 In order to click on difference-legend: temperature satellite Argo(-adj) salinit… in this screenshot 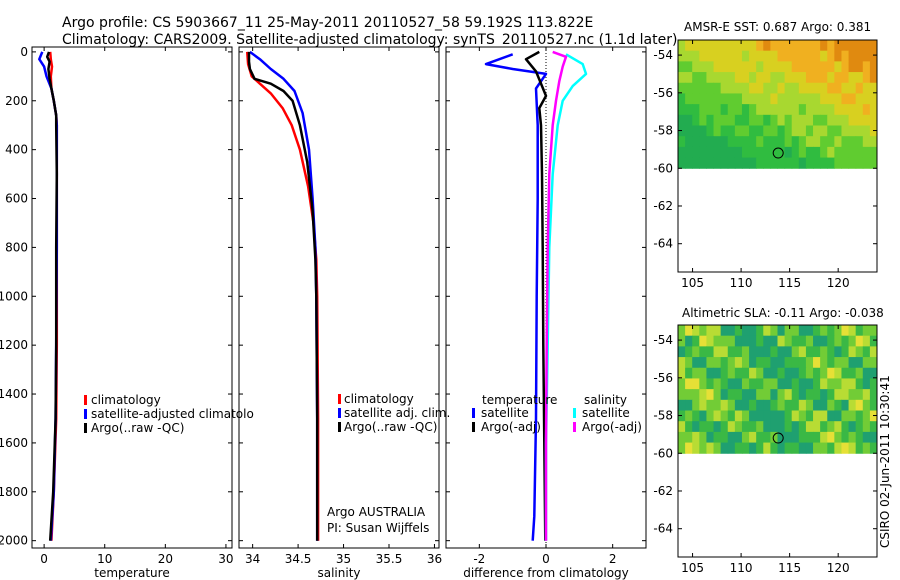, I will do `click(557, 413)`.